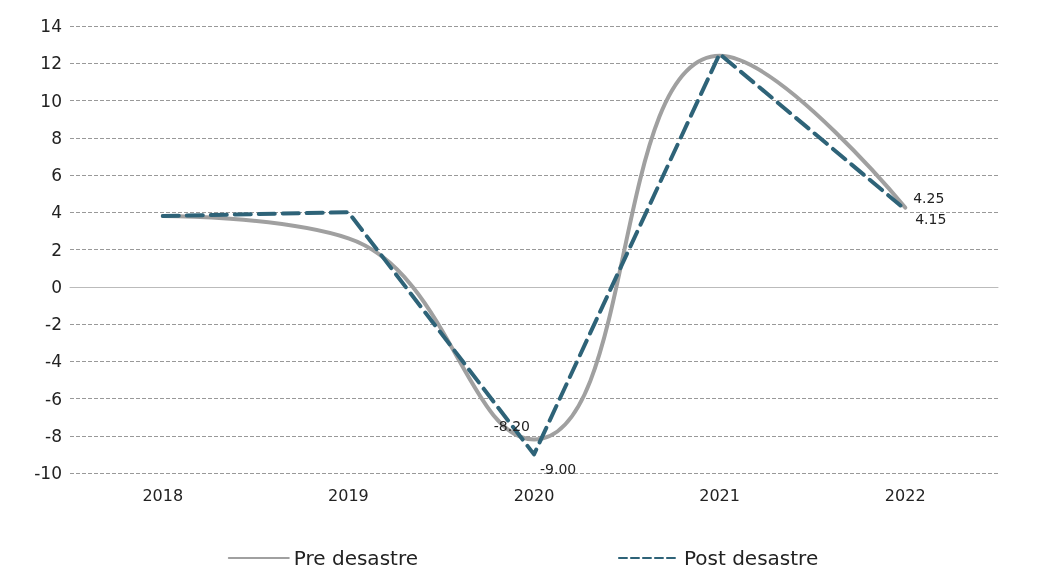  What do you see at coordinates (56, 137) in the screenshot?
I see `y-tick-label: 8` at bounding box center [56, 137].